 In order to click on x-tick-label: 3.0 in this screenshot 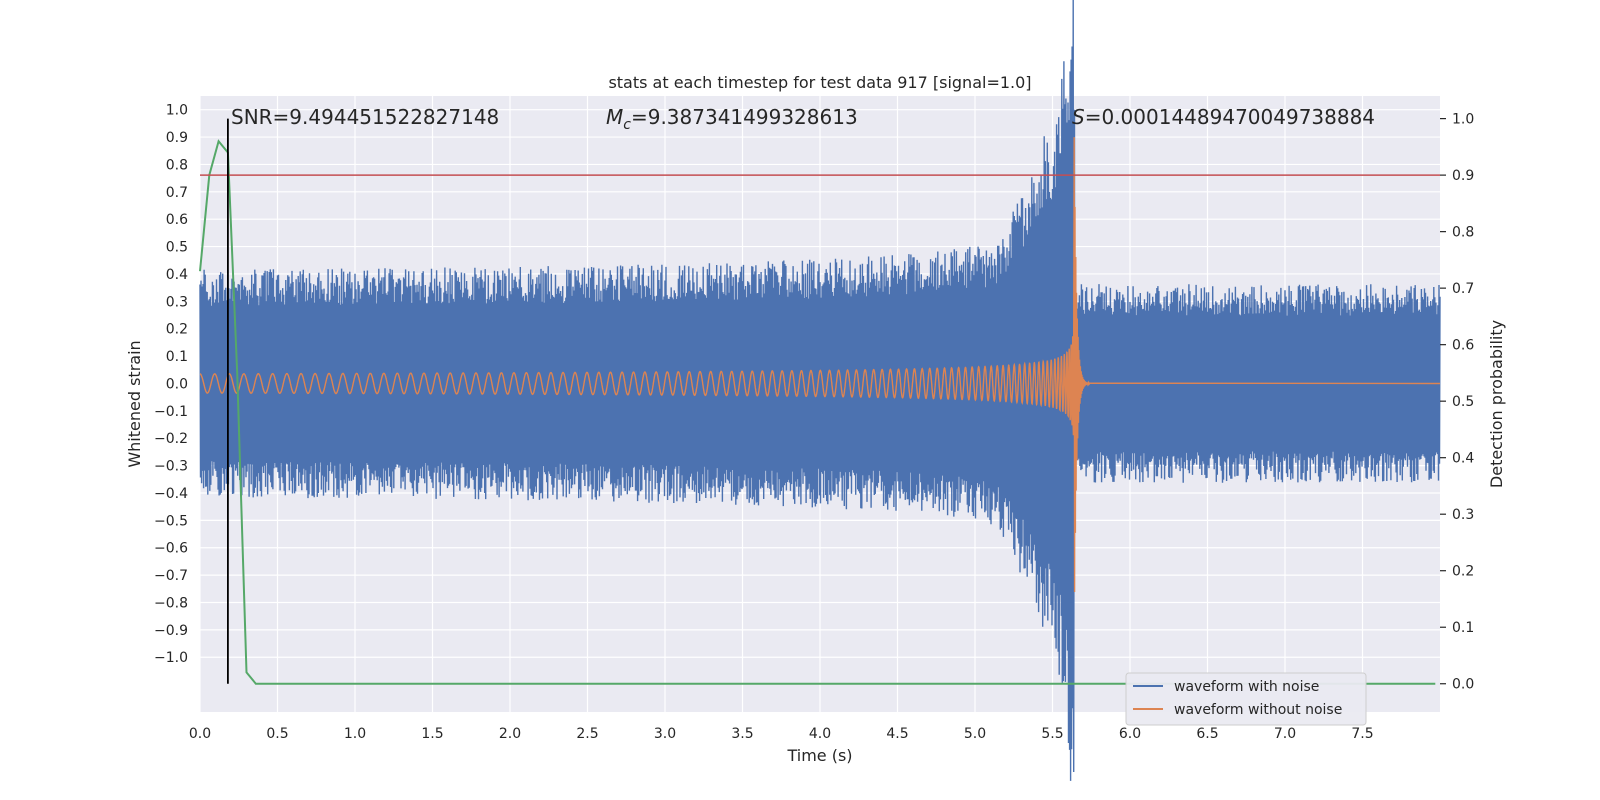, I will do `click(665, 734)`.